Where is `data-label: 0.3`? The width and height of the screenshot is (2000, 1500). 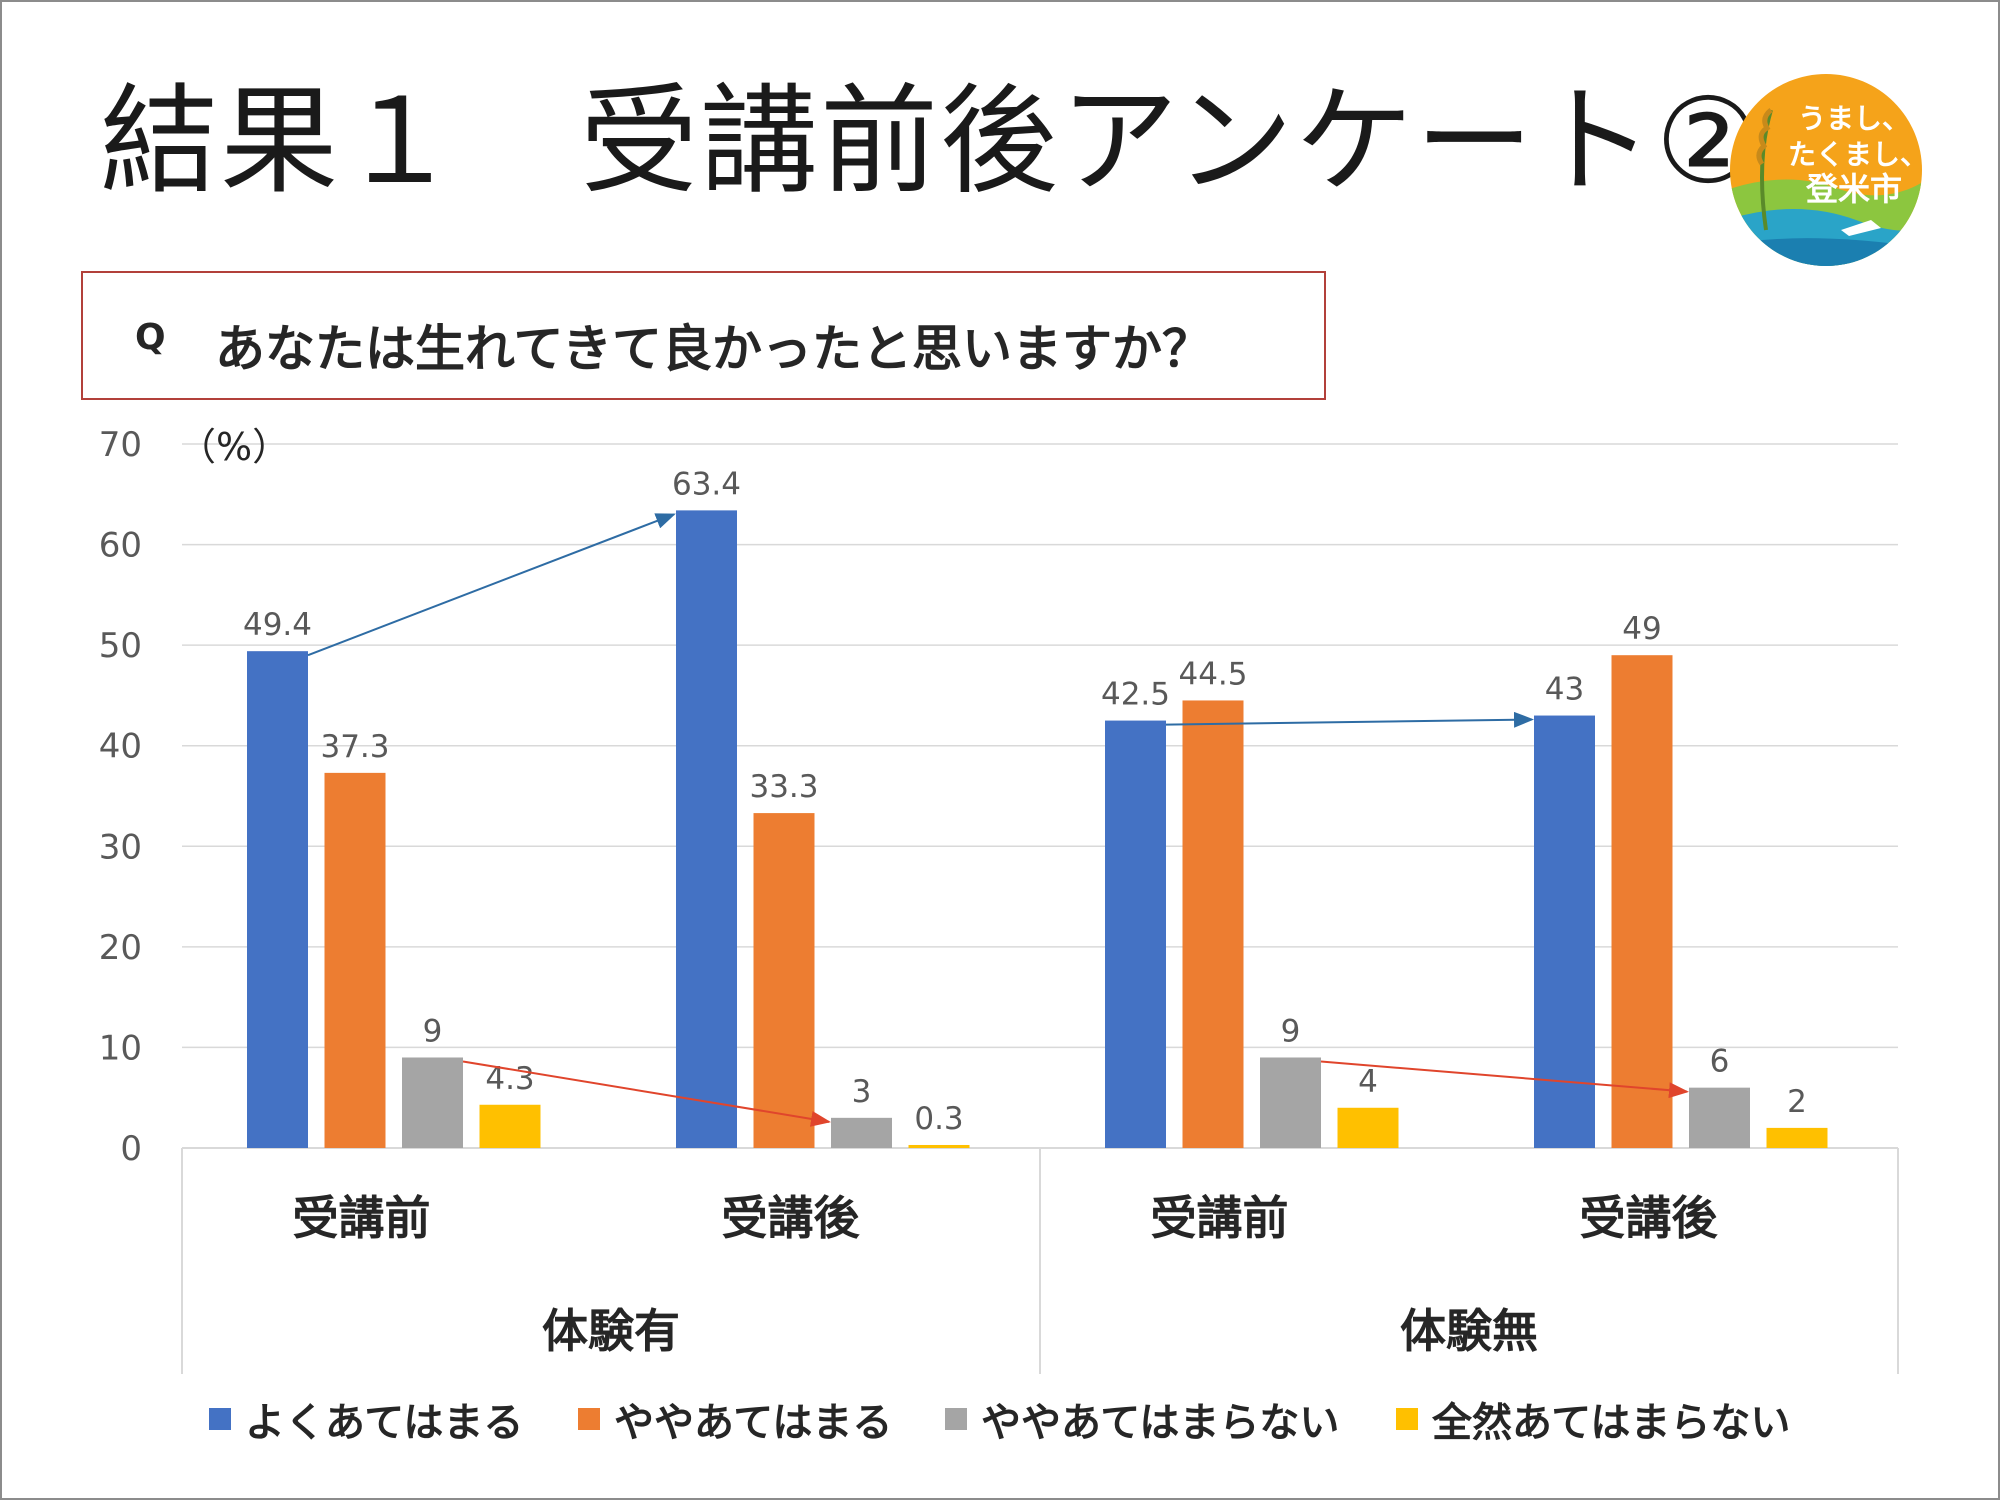 data-label: 0.3 is located at coordinates (938, 1119).